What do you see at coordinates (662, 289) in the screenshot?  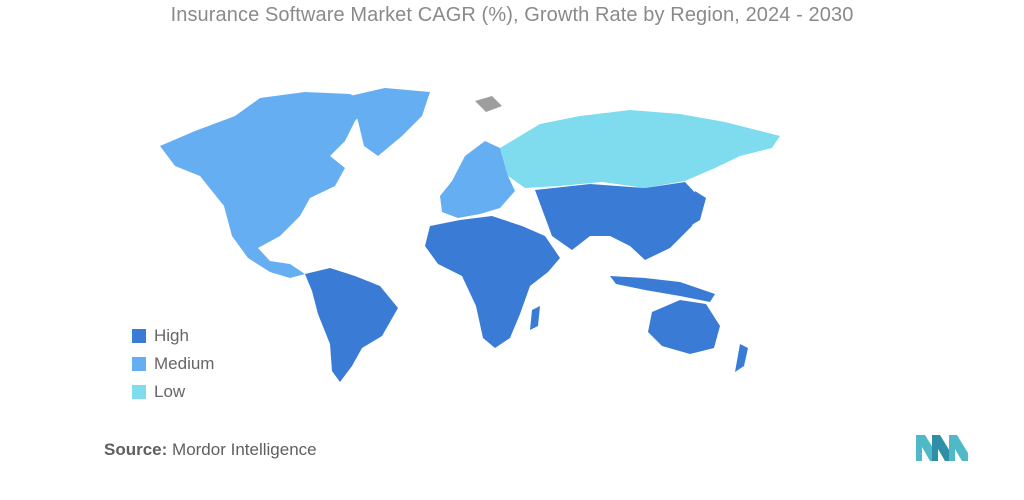 I see `region-southeast-asia` at bounding box center [662, 289].